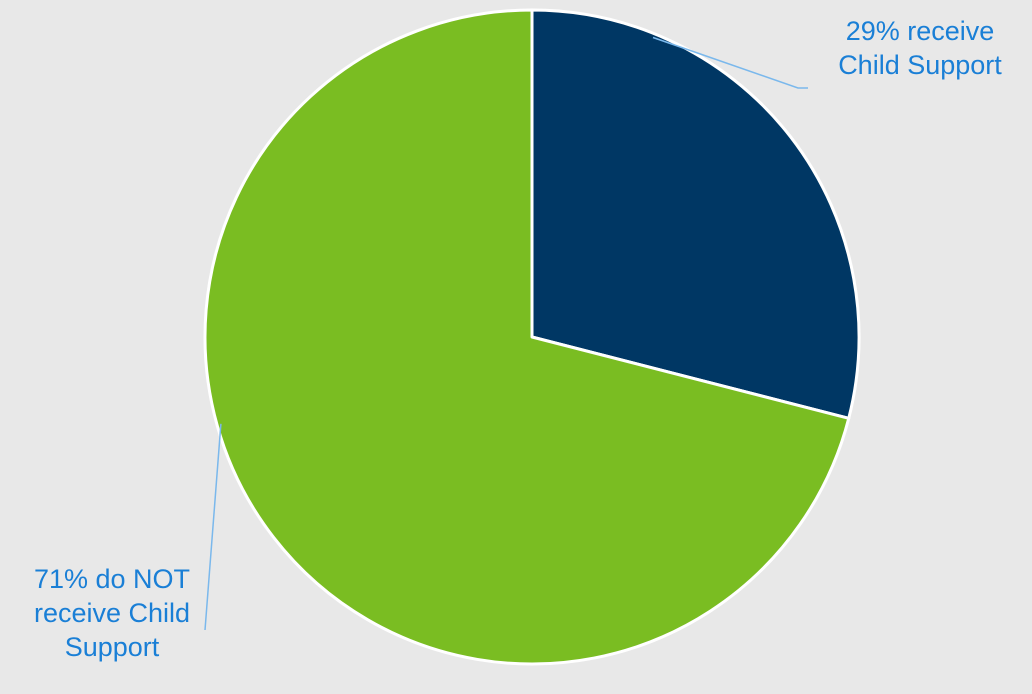 The image size is (1032, 694). Describe the element at coordinates (112, 579) in the screenshot. I see `slice-label-not-receive-line-1: 71% do NOT` at that location.